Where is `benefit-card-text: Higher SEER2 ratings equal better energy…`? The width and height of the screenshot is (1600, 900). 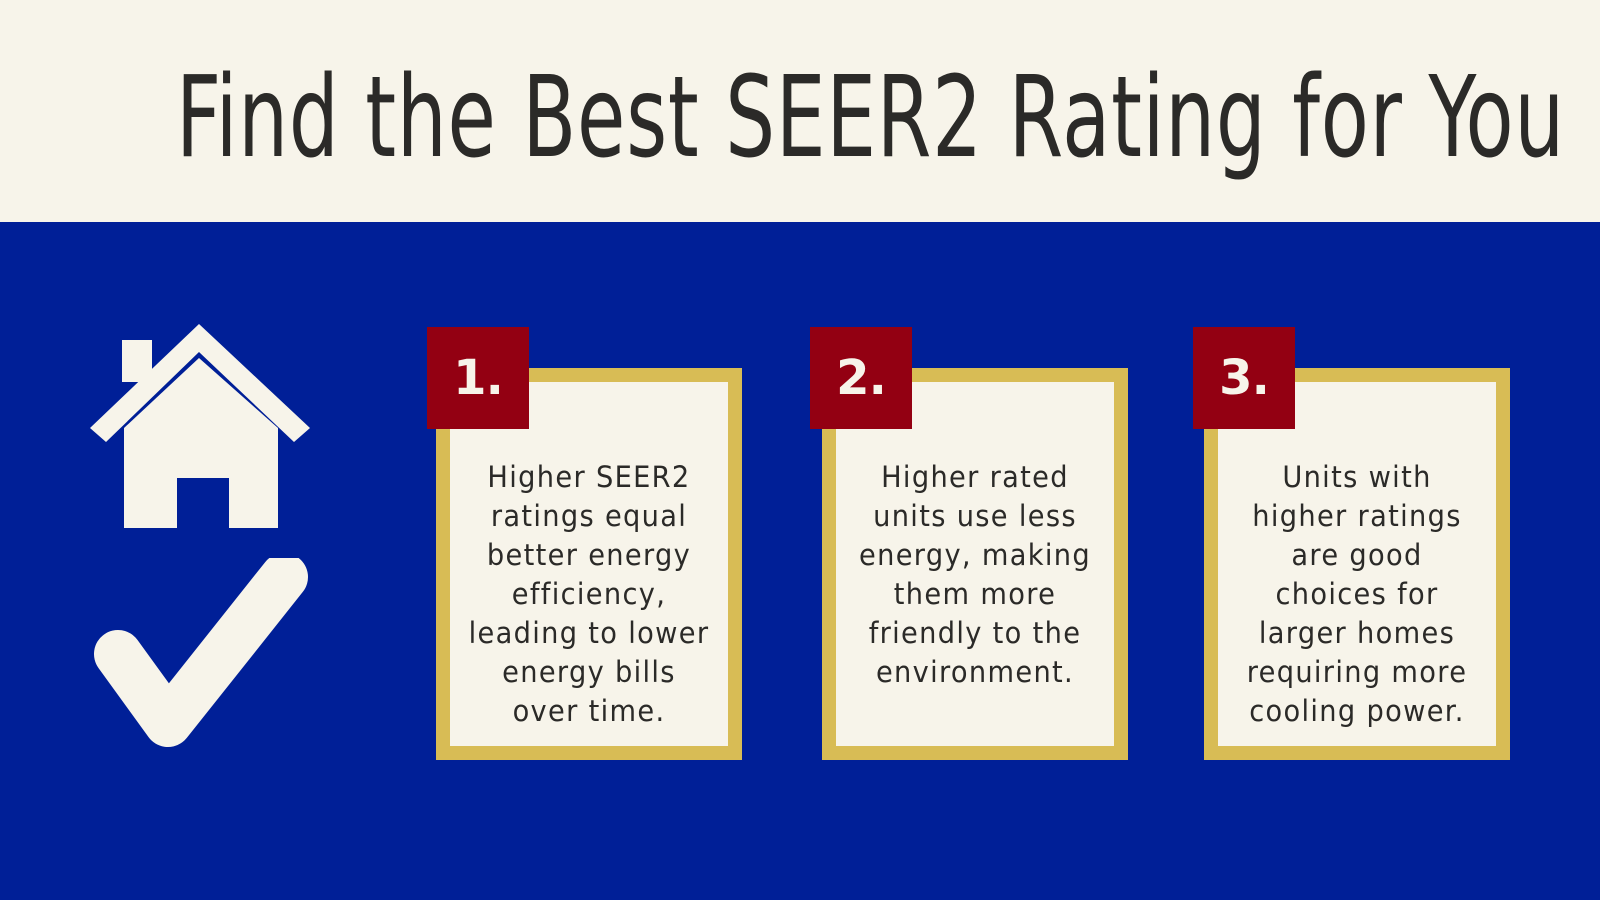 benefit-card-text: Higher SEER2 ratings equal better energy… is located at coordinates (589, 594).